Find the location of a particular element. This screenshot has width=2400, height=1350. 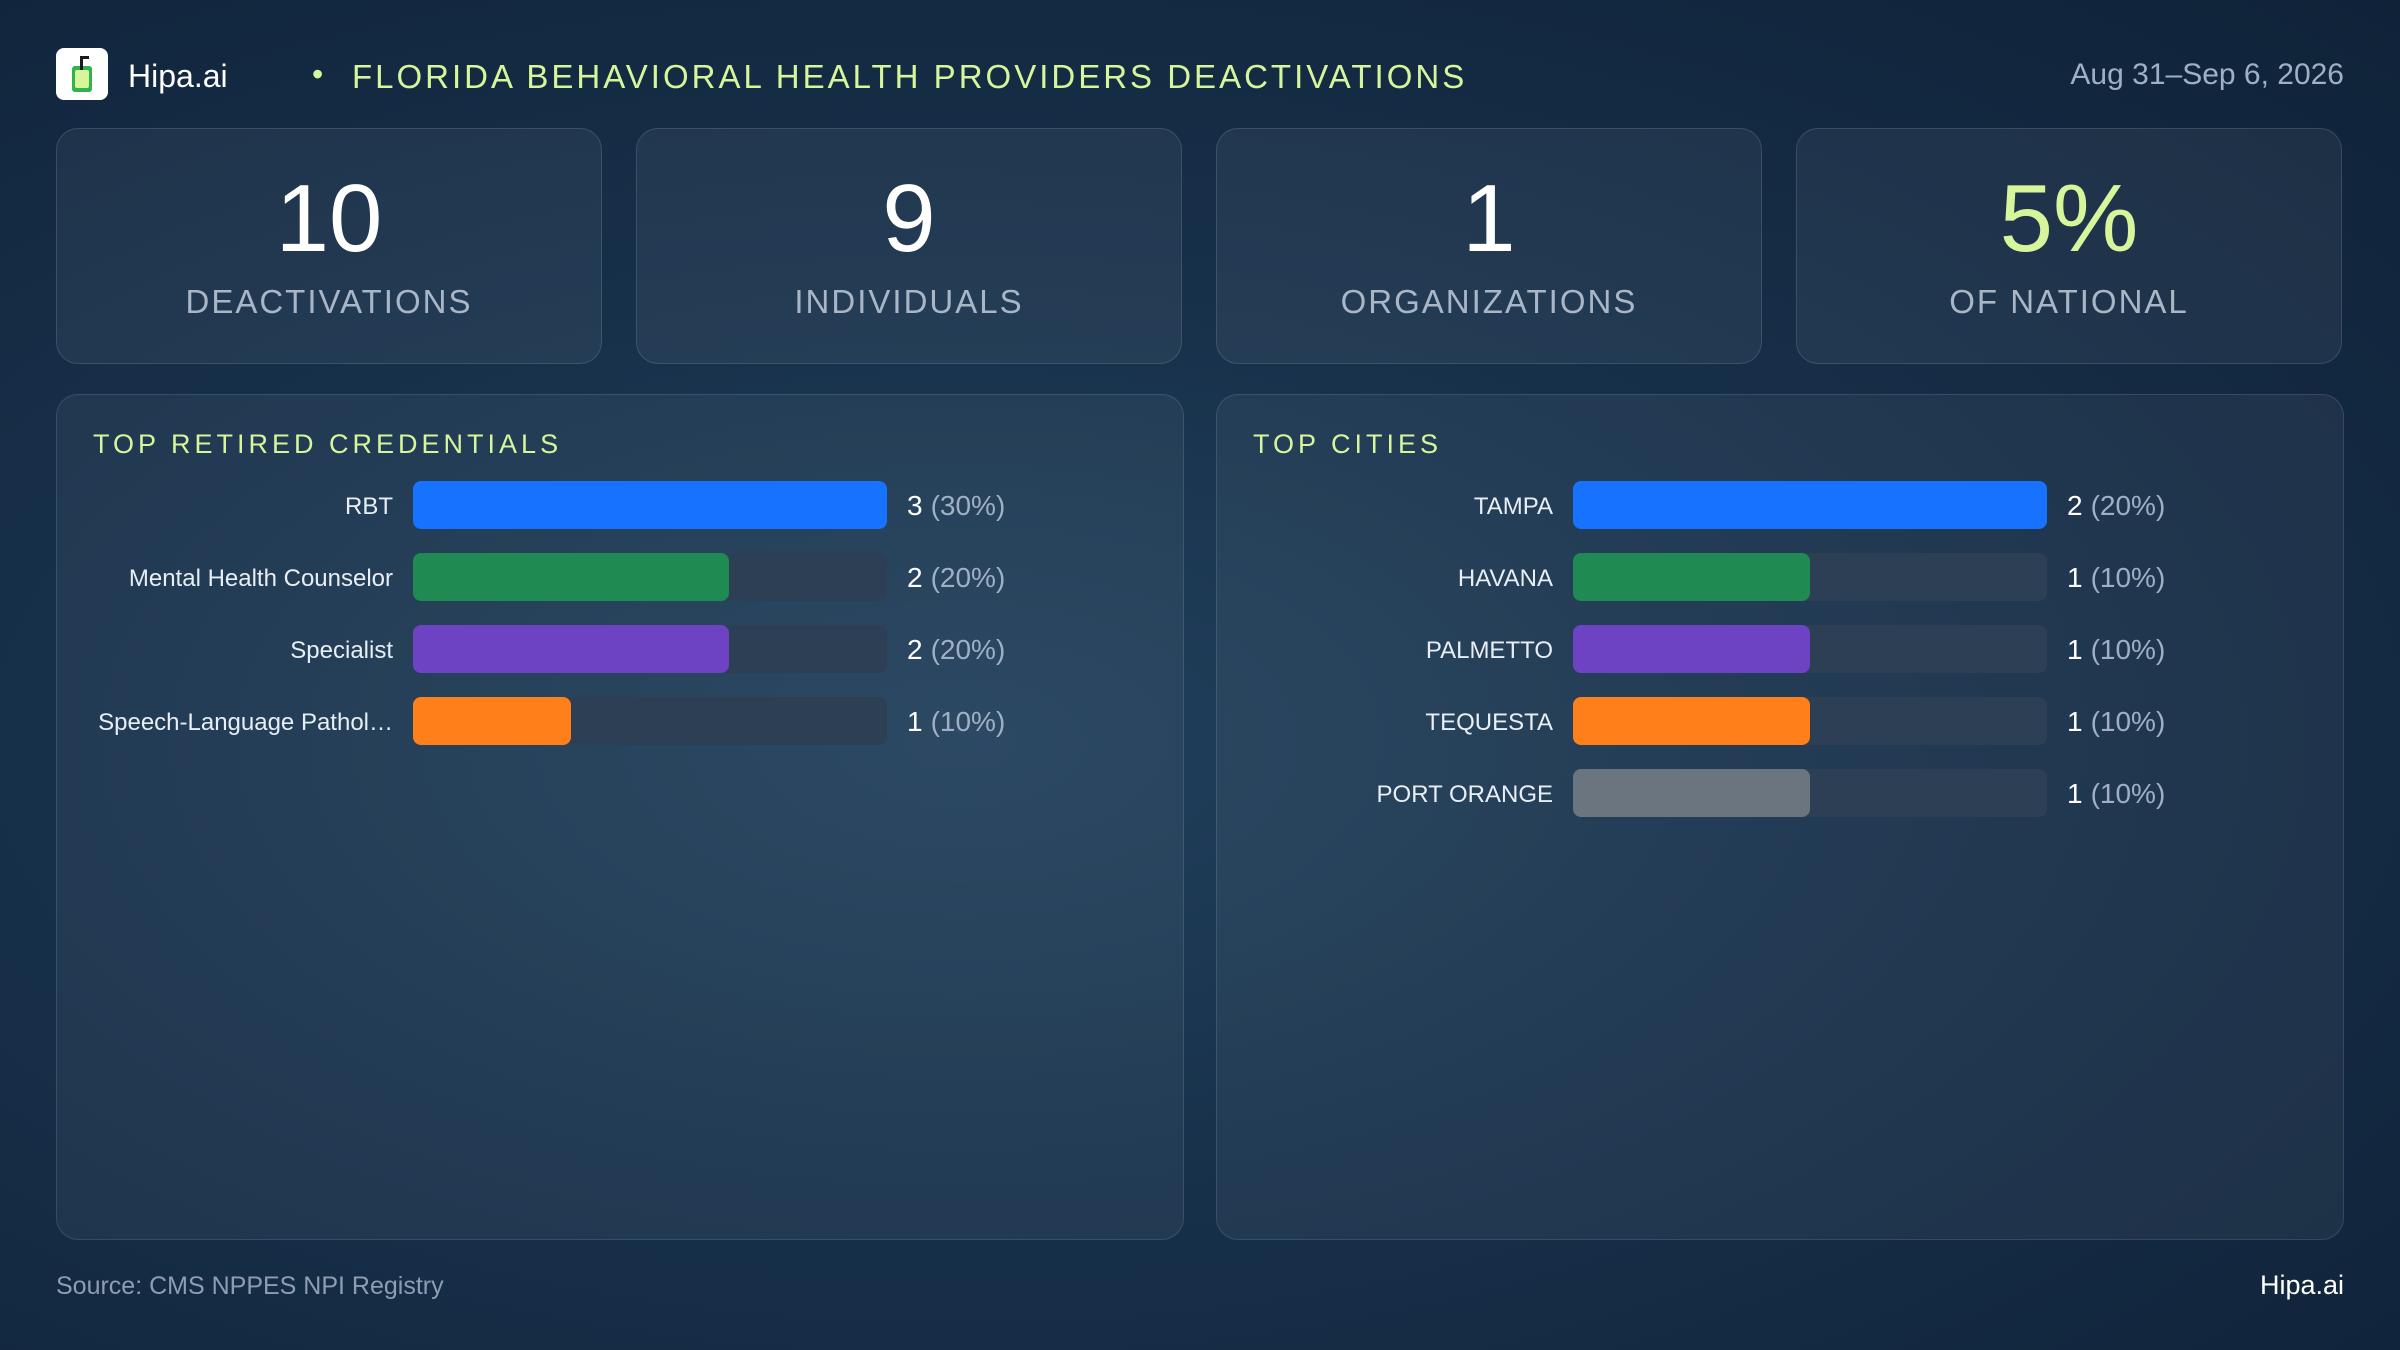

category-label: Mental Health Counselor is located at coordinates (261, 578).